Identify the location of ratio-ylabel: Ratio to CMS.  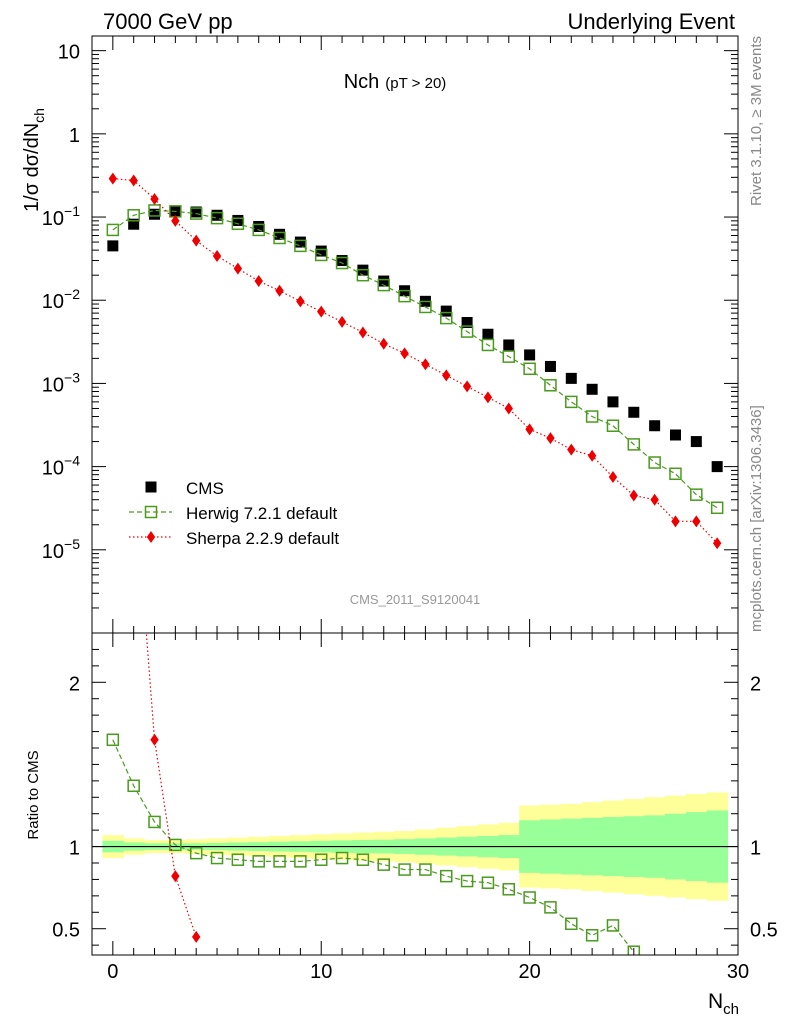
(33, 794).